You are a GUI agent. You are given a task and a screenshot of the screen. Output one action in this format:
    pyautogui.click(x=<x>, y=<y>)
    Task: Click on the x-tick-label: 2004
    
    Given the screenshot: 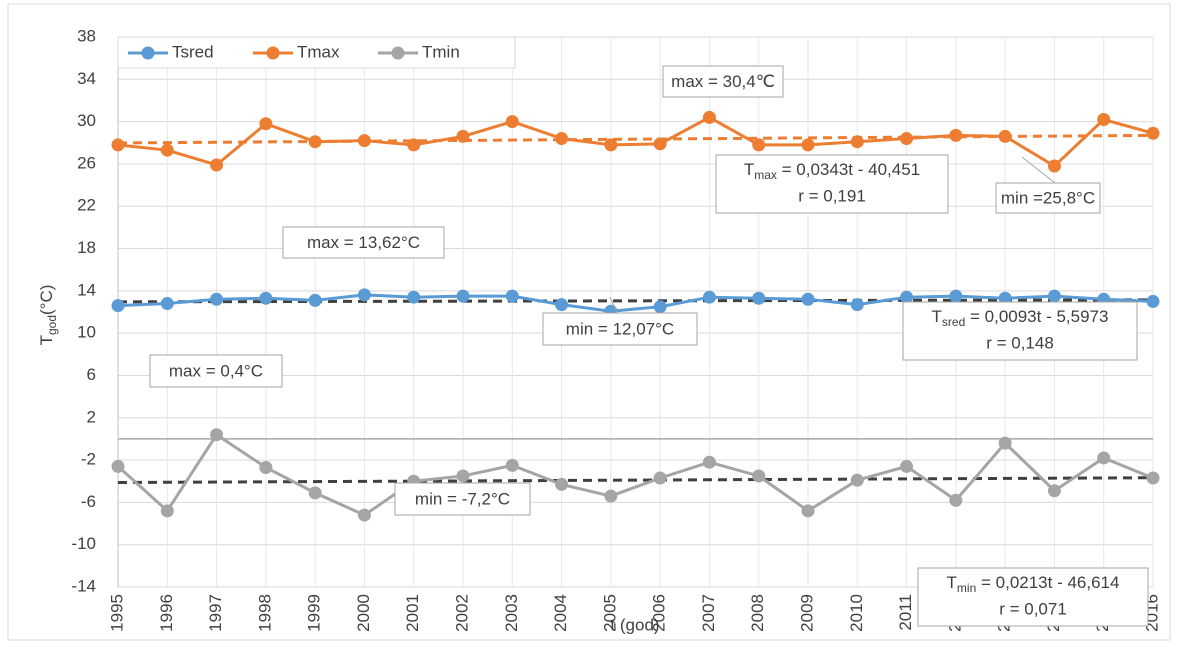 What is the action you would take?
    pyautogui.click(x=560, y=613)
    